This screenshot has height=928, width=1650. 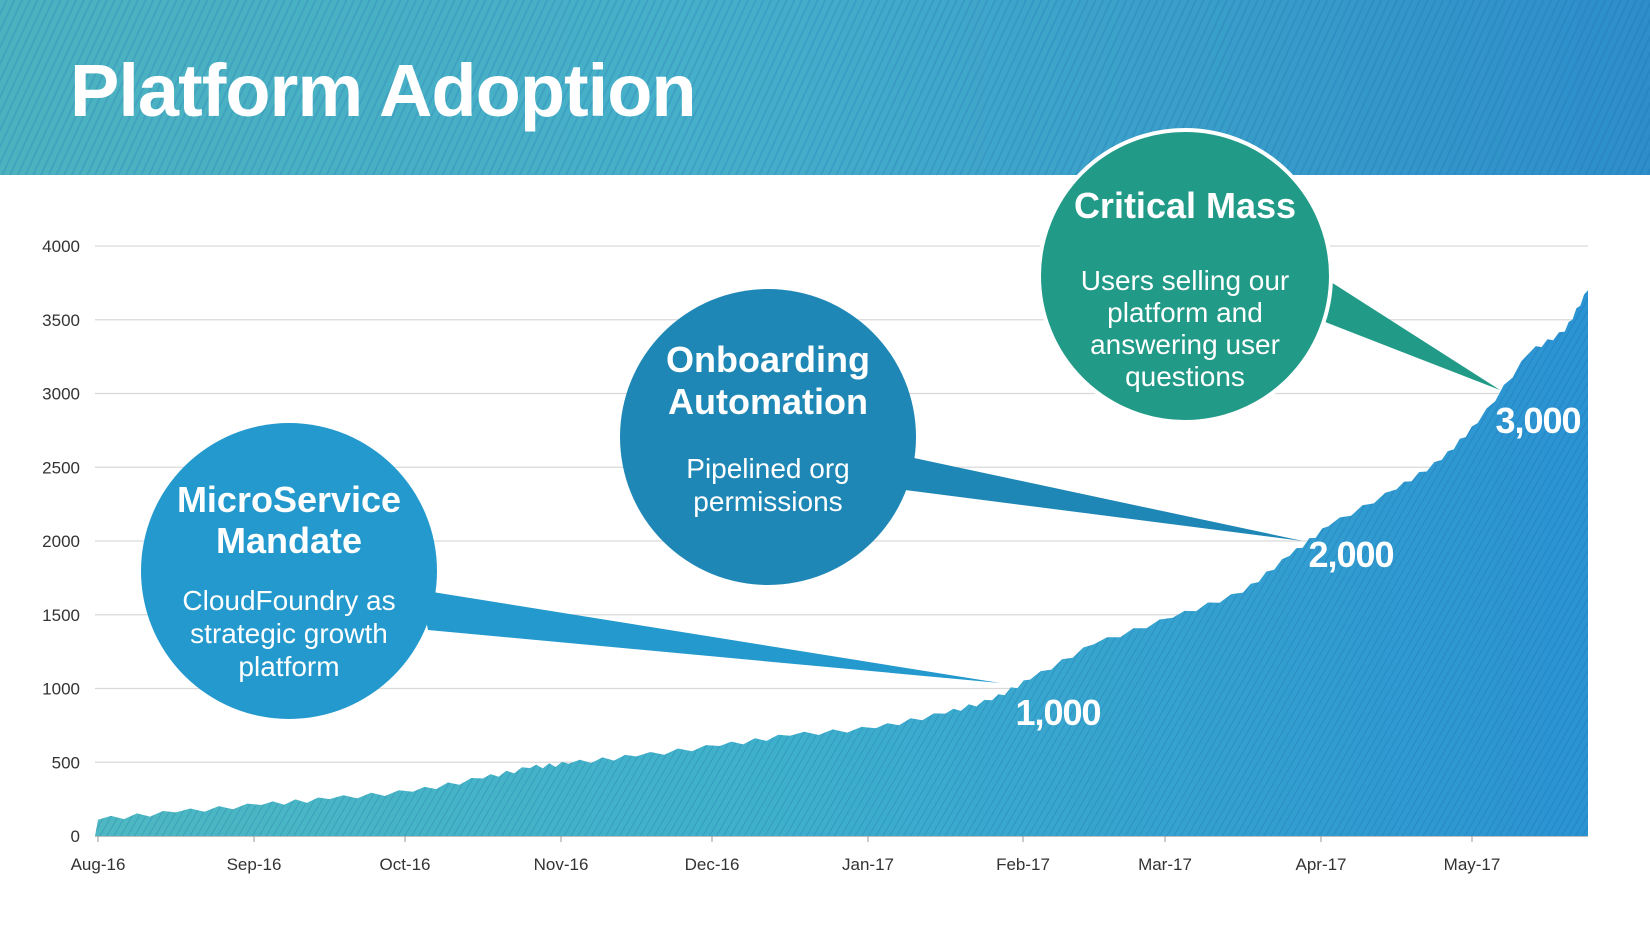 I want to click on x-tick-label: Jan-17, so click(x=868, y=864).